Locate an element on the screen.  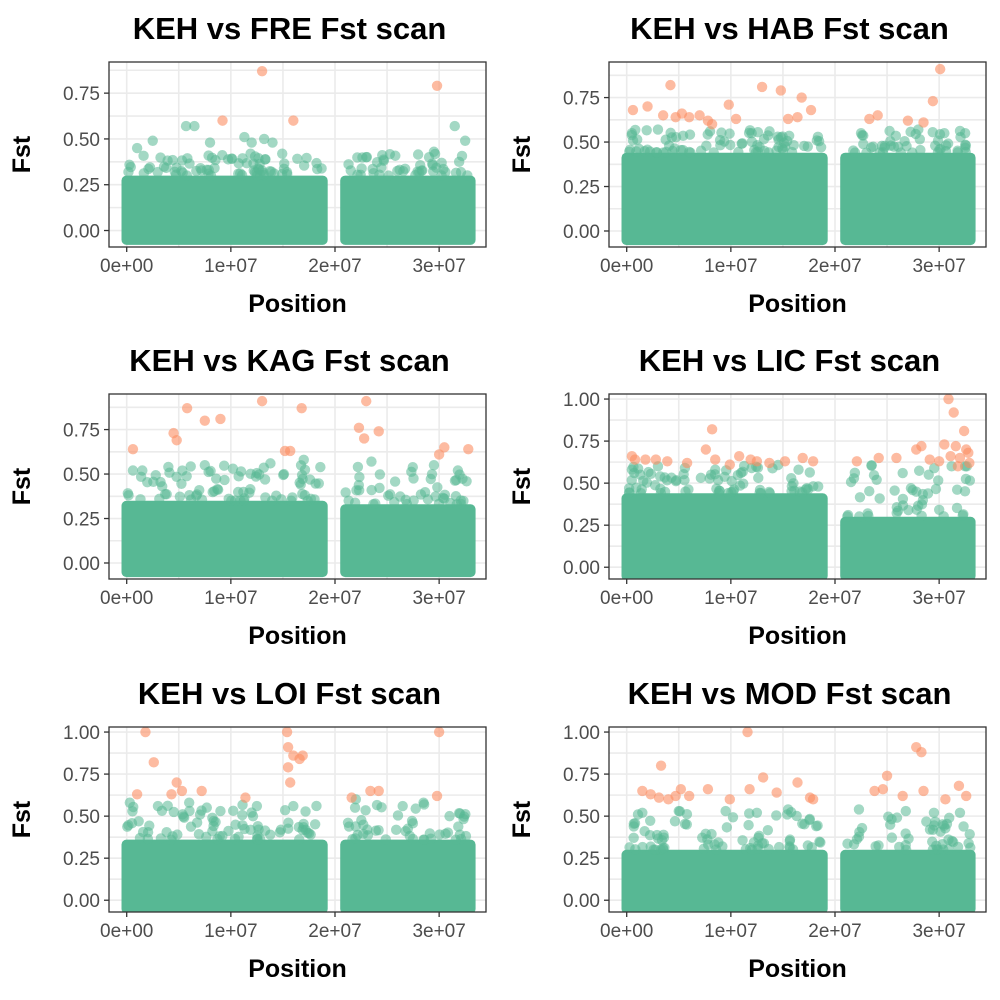
y-tick-label: 0.50 is located at coordinates (581, 484).